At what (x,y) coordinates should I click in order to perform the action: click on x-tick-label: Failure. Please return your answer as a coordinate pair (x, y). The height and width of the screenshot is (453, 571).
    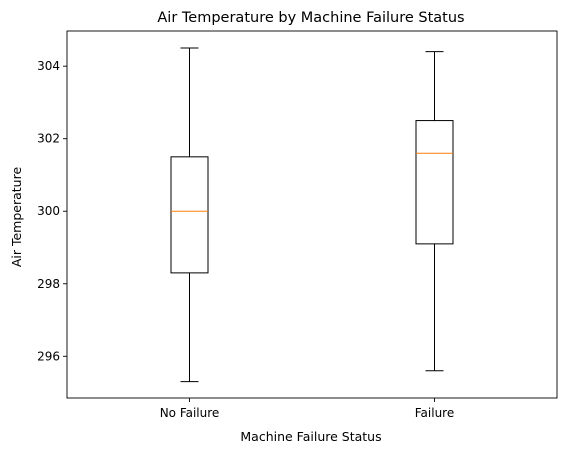
    Looking at the image, I should click on (434, 413).